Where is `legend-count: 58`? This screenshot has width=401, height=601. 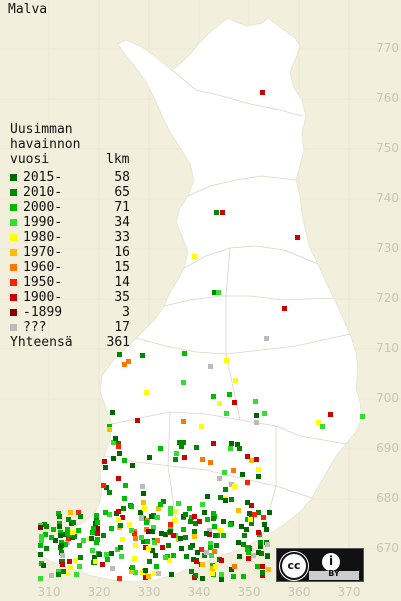
legend-count: 58 is located at coordinates (105, 177).